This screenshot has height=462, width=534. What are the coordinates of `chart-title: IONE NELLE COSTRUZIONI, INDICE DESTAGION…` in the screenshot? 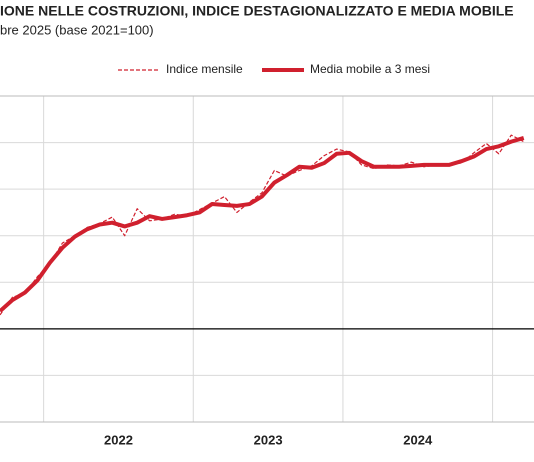 It's located at (257, 11).